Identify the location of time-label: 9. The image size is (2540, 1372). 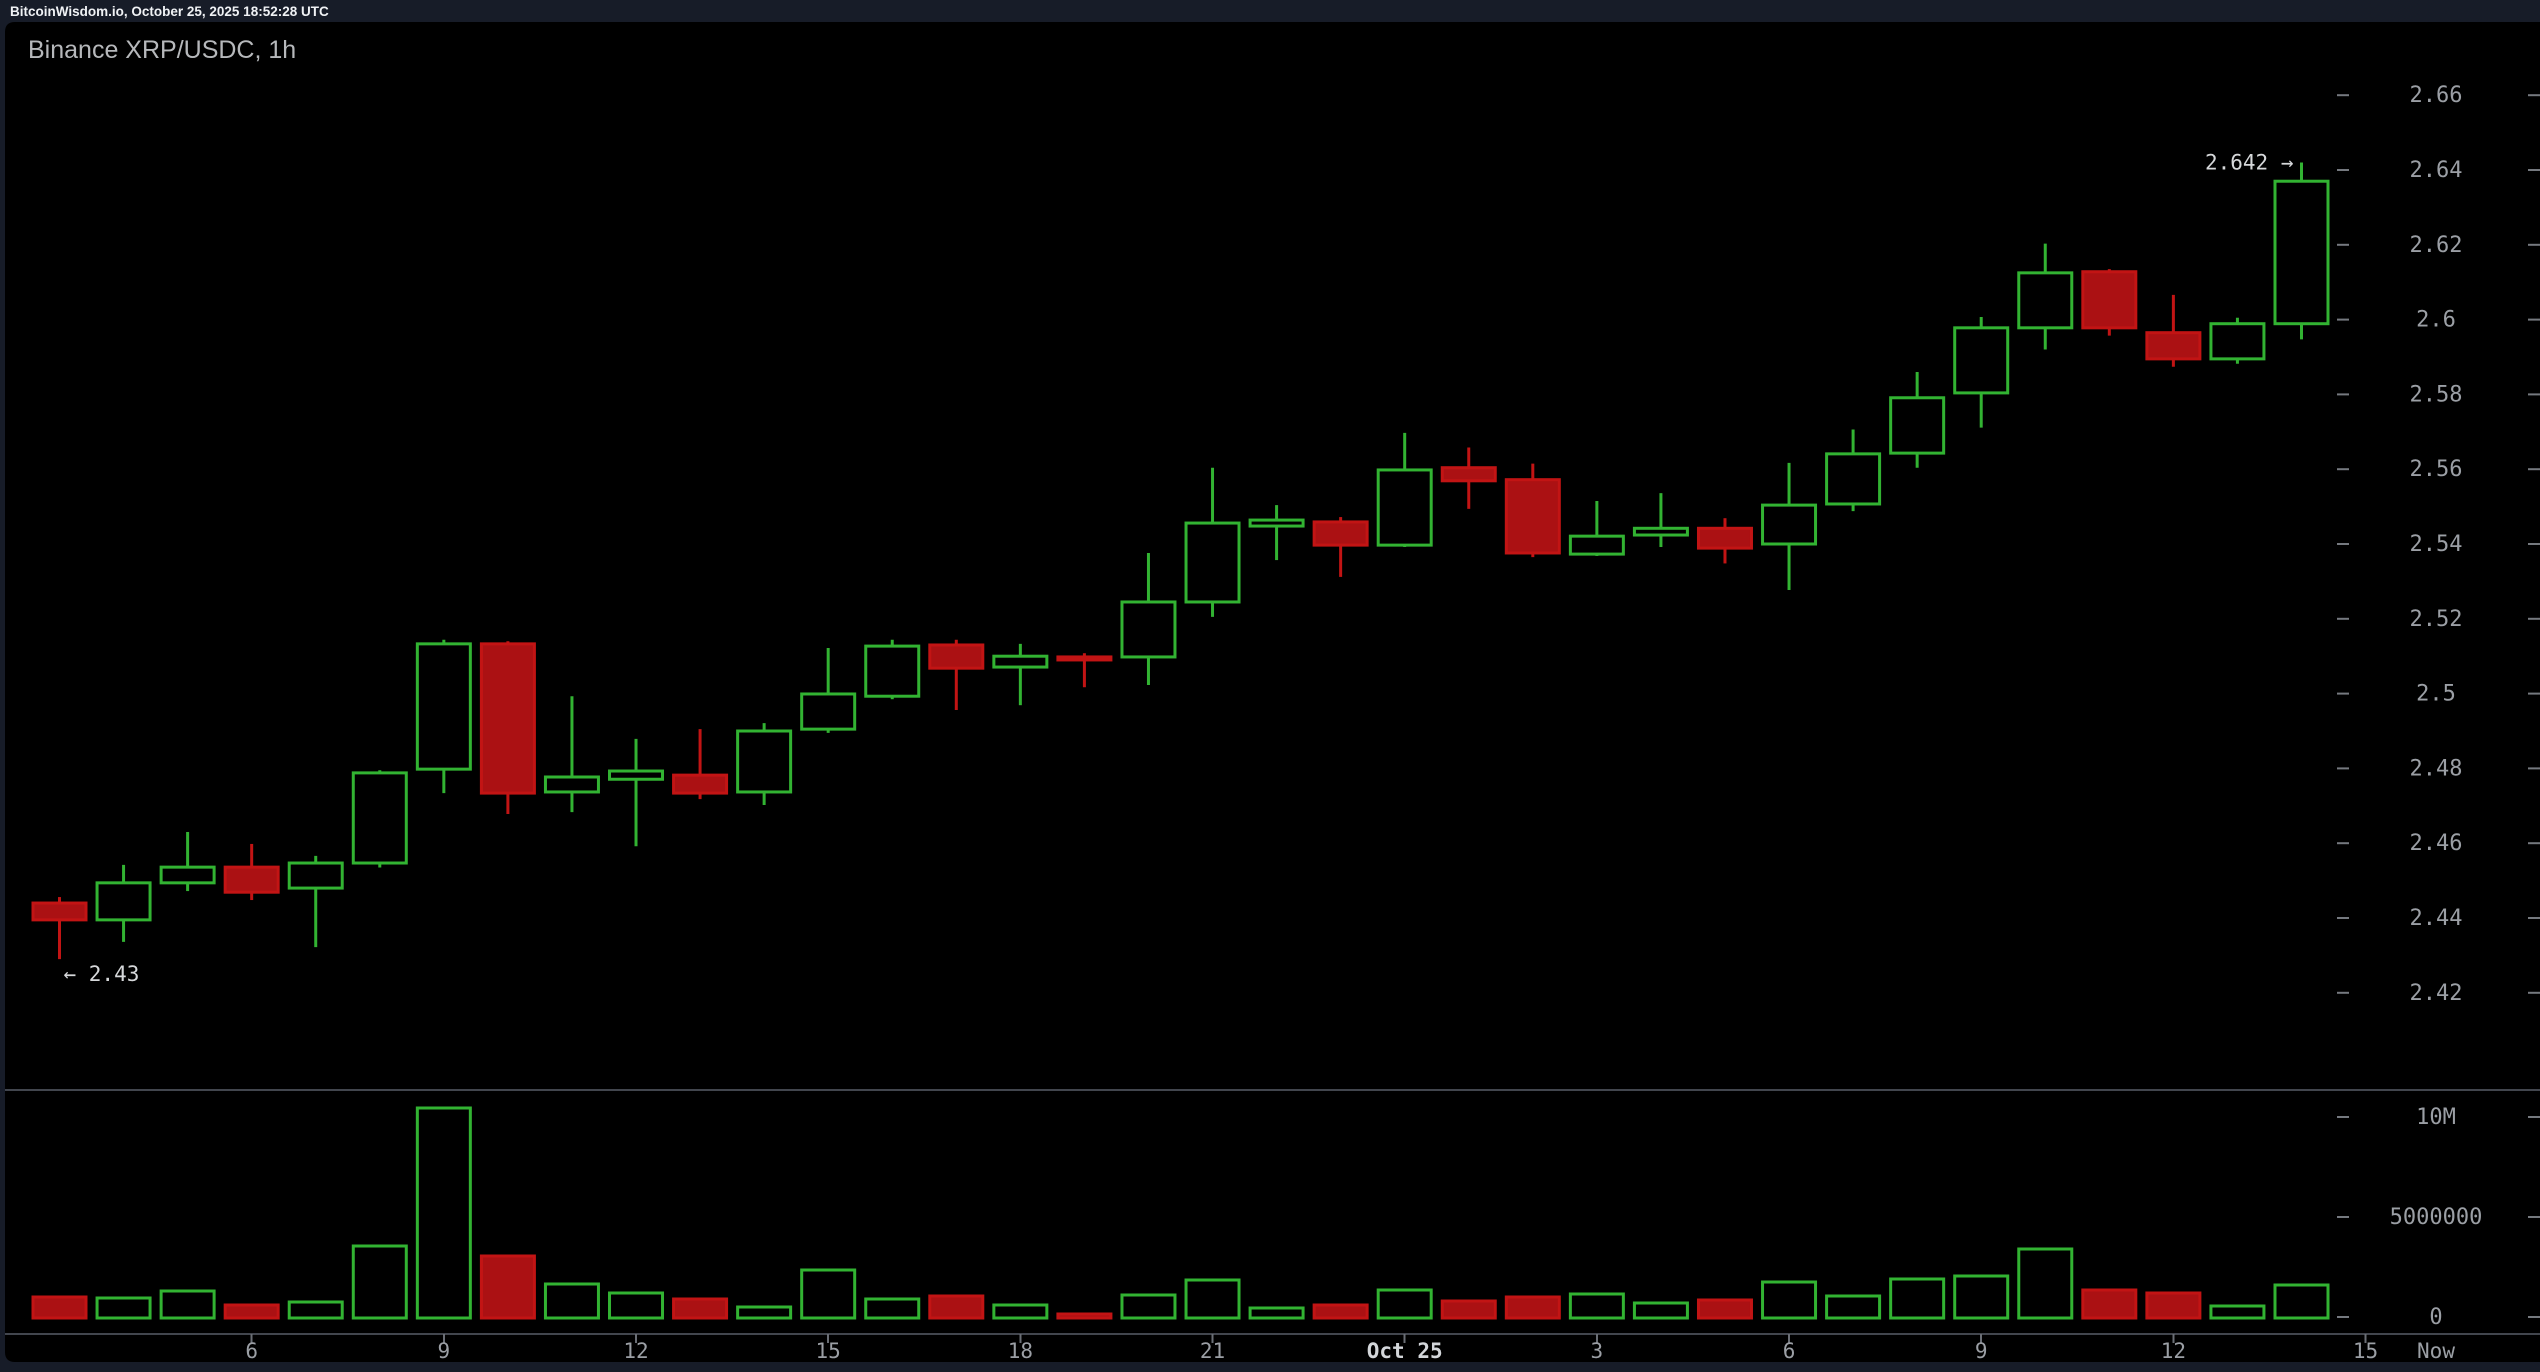
(444, 1351).